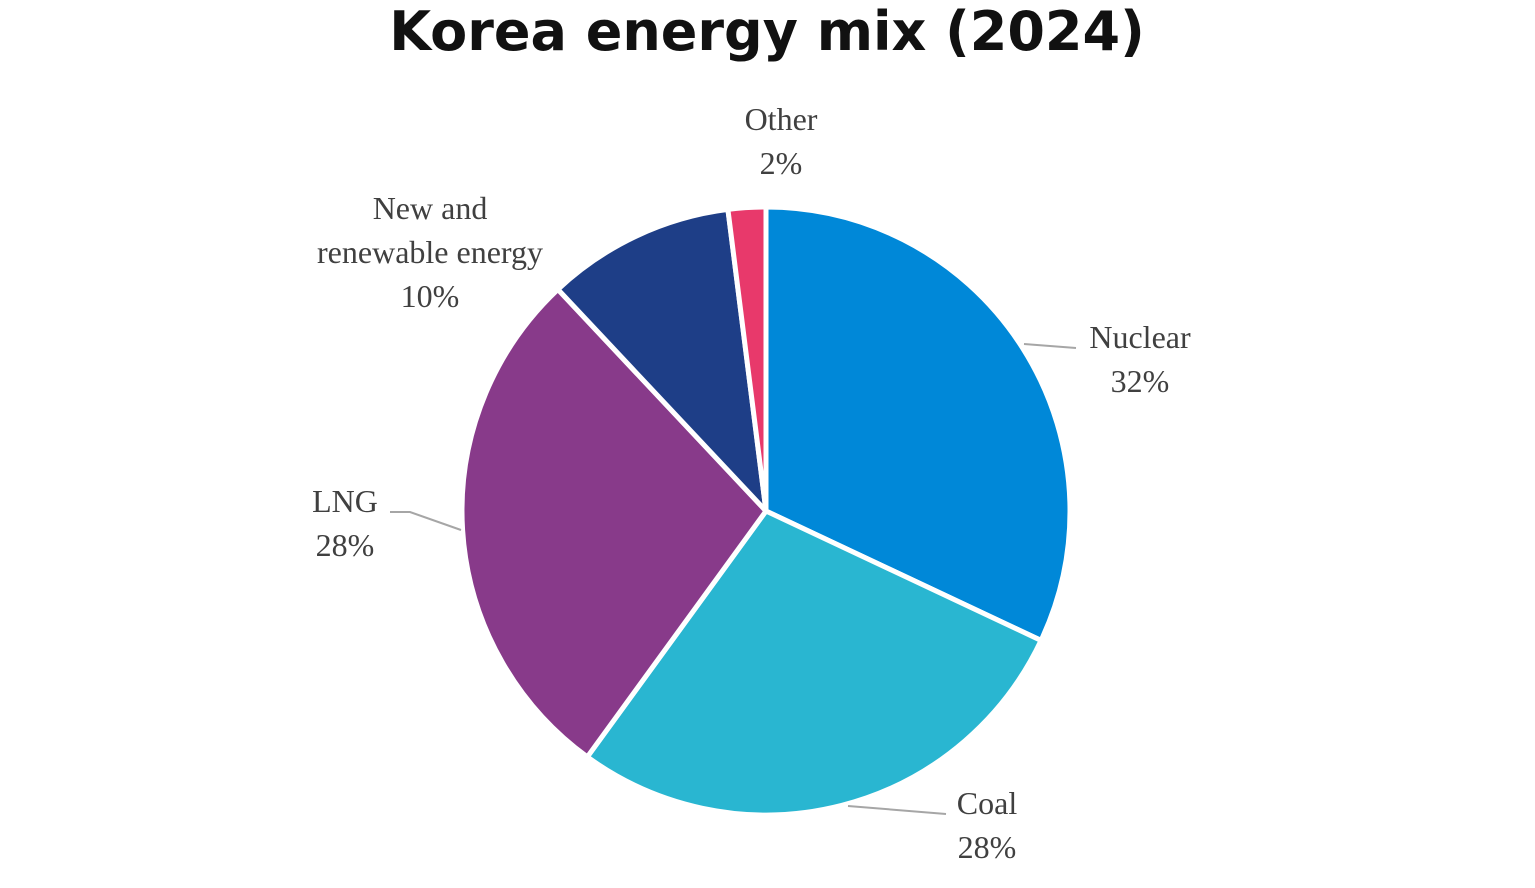 The image size is (1535, 888). I want to click on slice-label-name: Other, so click(781, 119).